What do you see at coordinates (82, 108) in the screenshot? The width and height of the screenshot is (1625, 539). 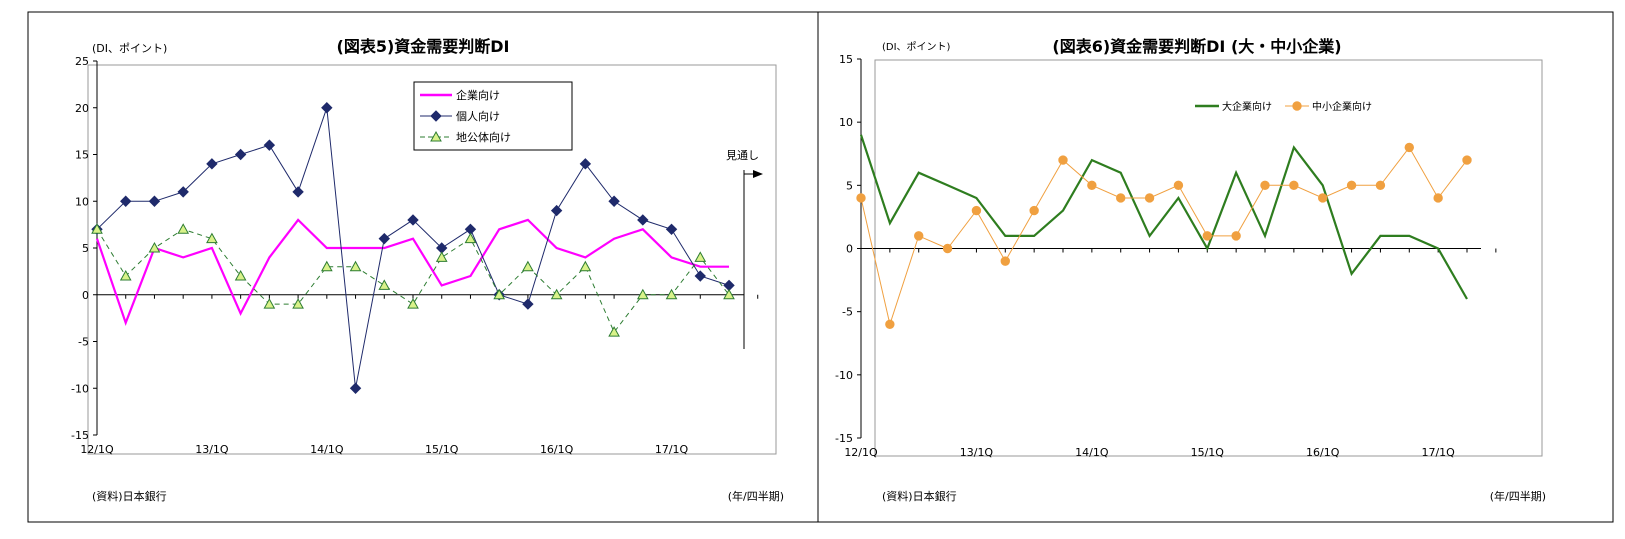 I see `left-y-tick-label: 20` at bounding box center [82, 108].